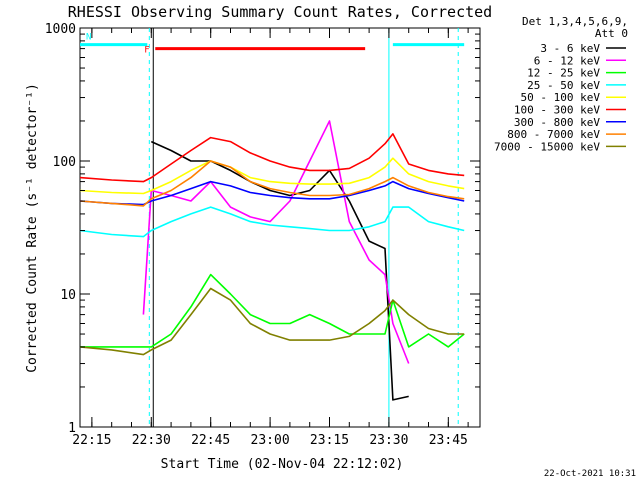  I want to click on flag-label: N, so click(88, 38).